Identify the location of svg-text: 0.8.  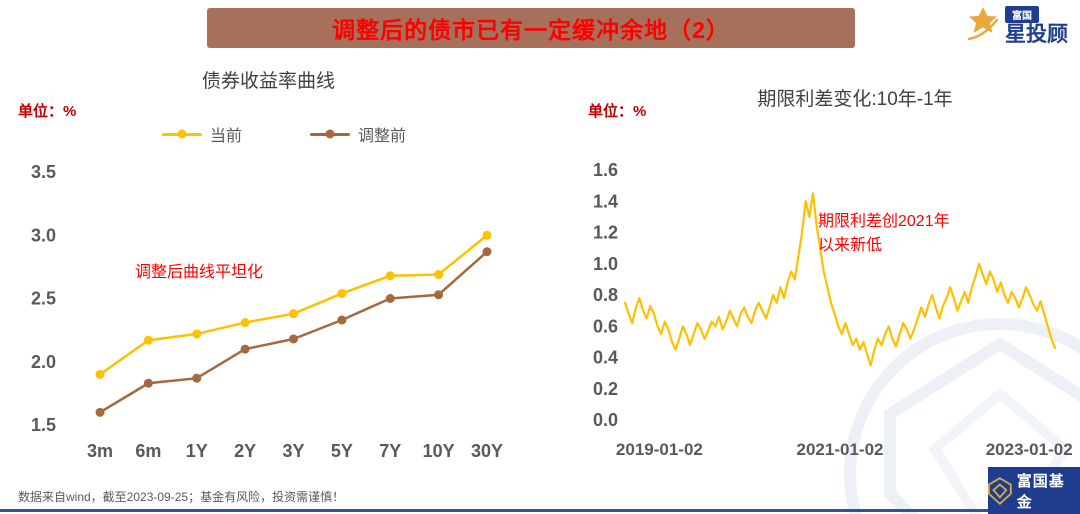
(605, 295).